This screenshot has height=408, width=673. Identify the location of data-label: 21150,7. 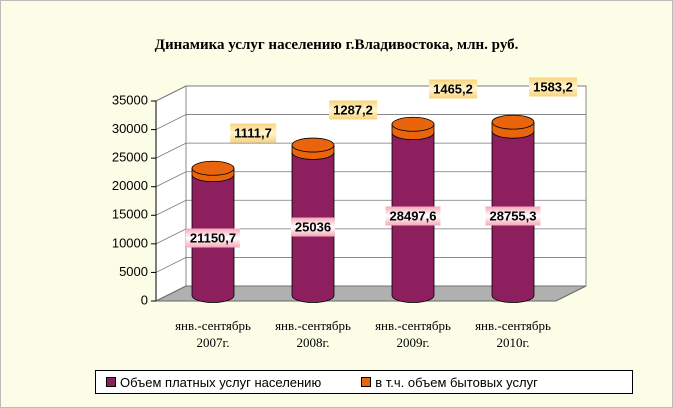
(213, 238).